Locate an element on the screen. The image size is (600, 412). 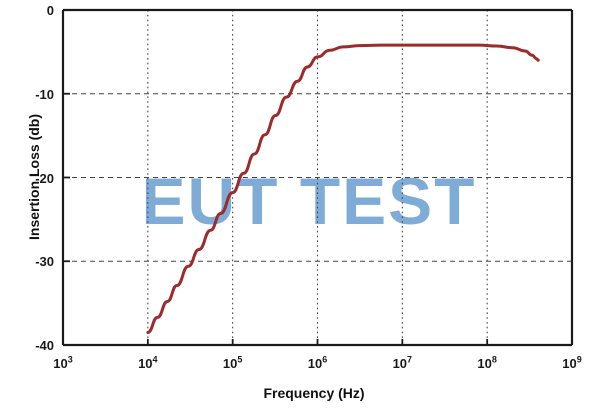
y-tick-label: -30 is located at coordinates (44, 262).